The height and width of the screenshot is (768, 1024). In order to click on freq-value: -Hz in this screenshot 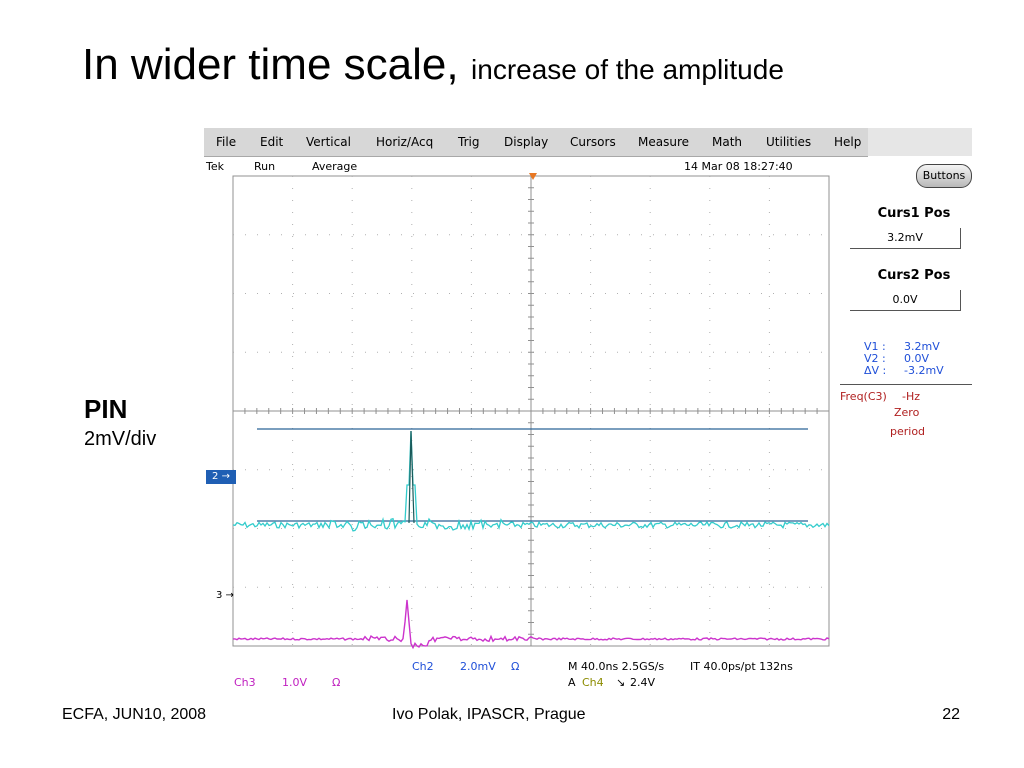, I will do `click(911, 396)`.